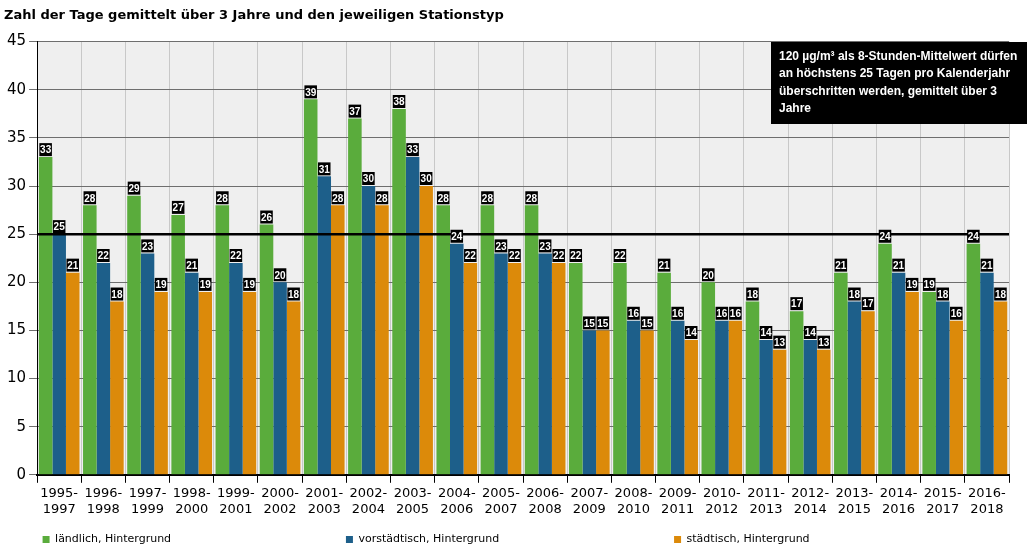 The width and height of the screenshot is (1035, 555). I want to click on y-tick-label: 35, so click(16, 136).